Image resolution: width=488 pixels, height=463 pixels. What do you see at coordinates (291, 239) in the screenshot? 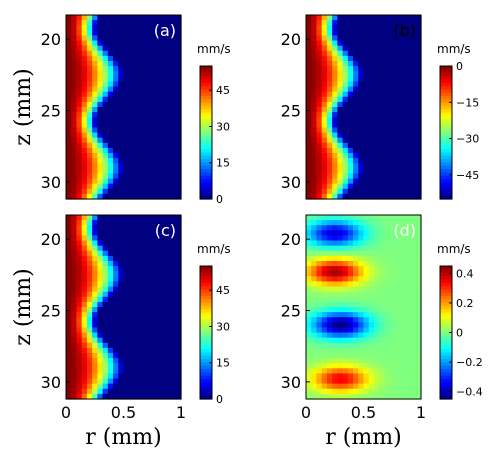
I see `y-tick-label: 20` at bounding box center [291, 239].